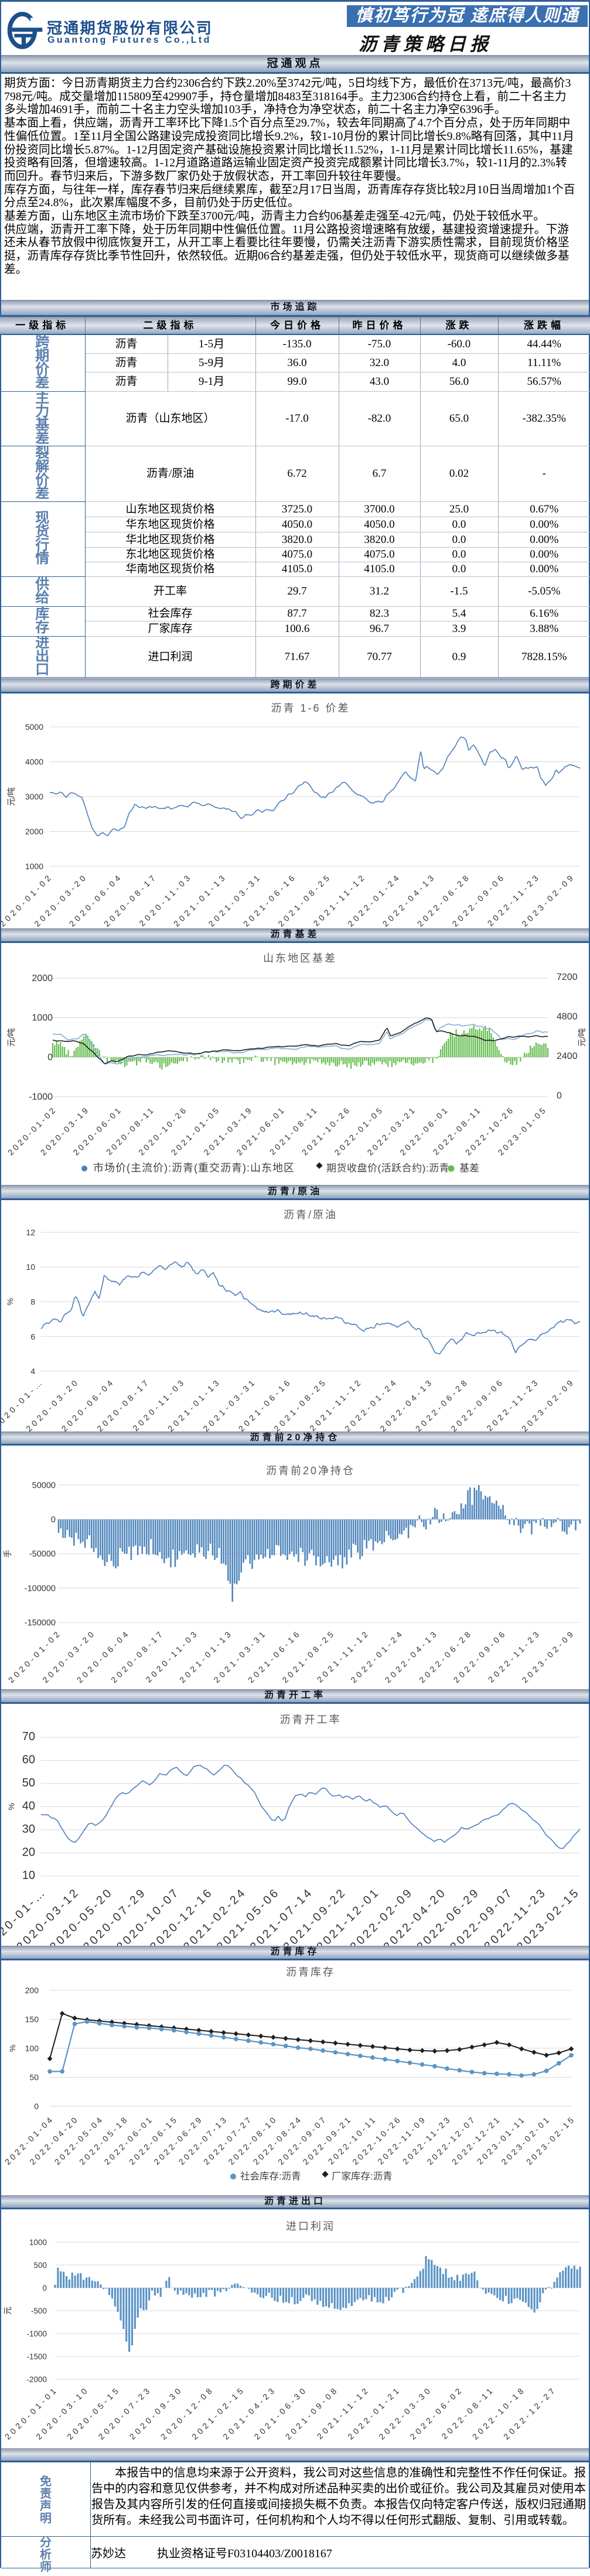 The image size is (590, 2576). What do you see at coordinates (93, 2413) in the screenshot?
I see `svg-text: 2020-05-15` at bounding box center [93, 2413].